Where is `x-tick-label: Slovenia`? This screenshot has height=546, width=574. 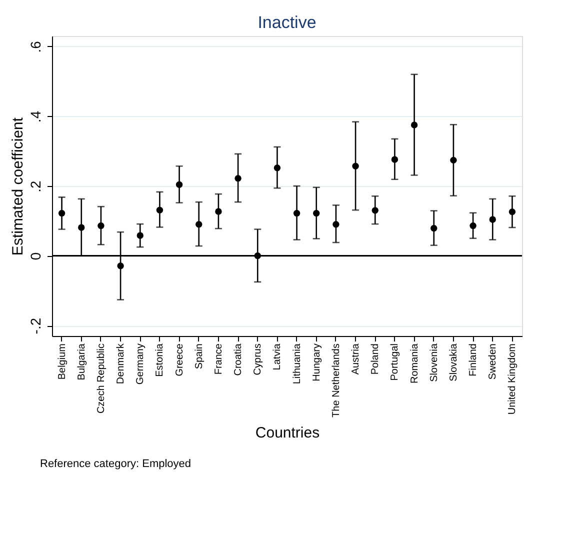 x-tick-label: Slovenia is located at coordinates (434, 362).